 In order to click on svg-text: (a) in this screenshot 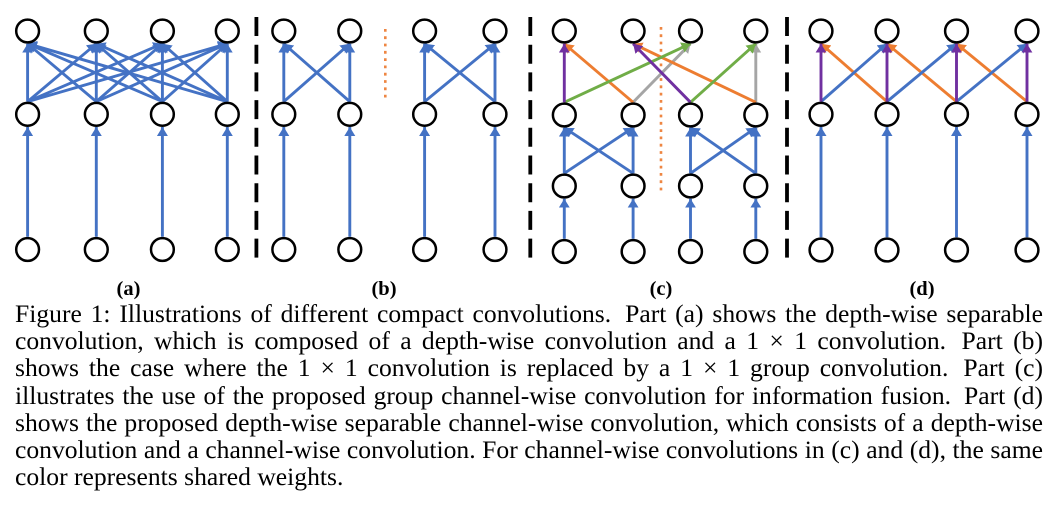, I will do `click(129, 289)`.